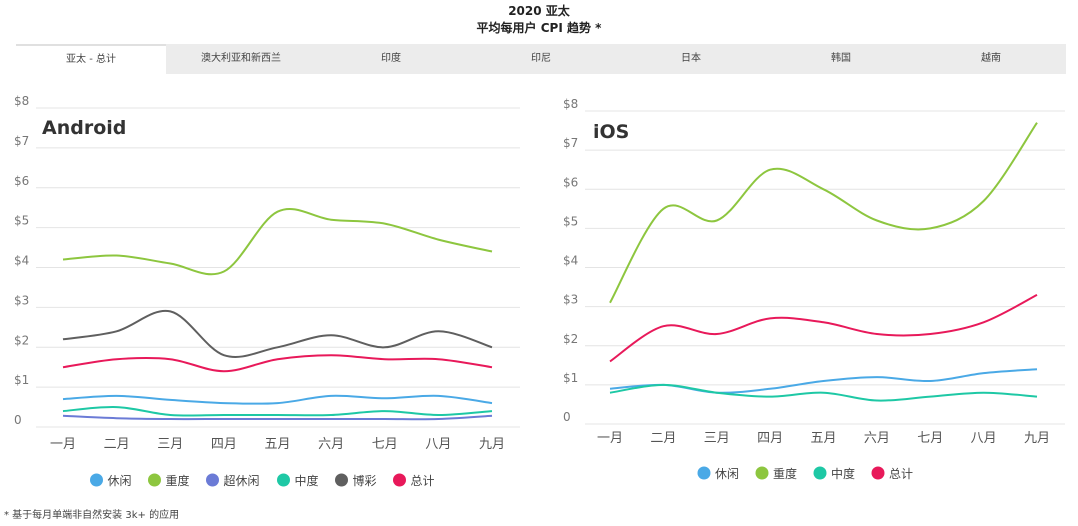 This screenshot has height=526, width=1078. I want to click on ios-legend-item-3: 总计, so click(892, 474).